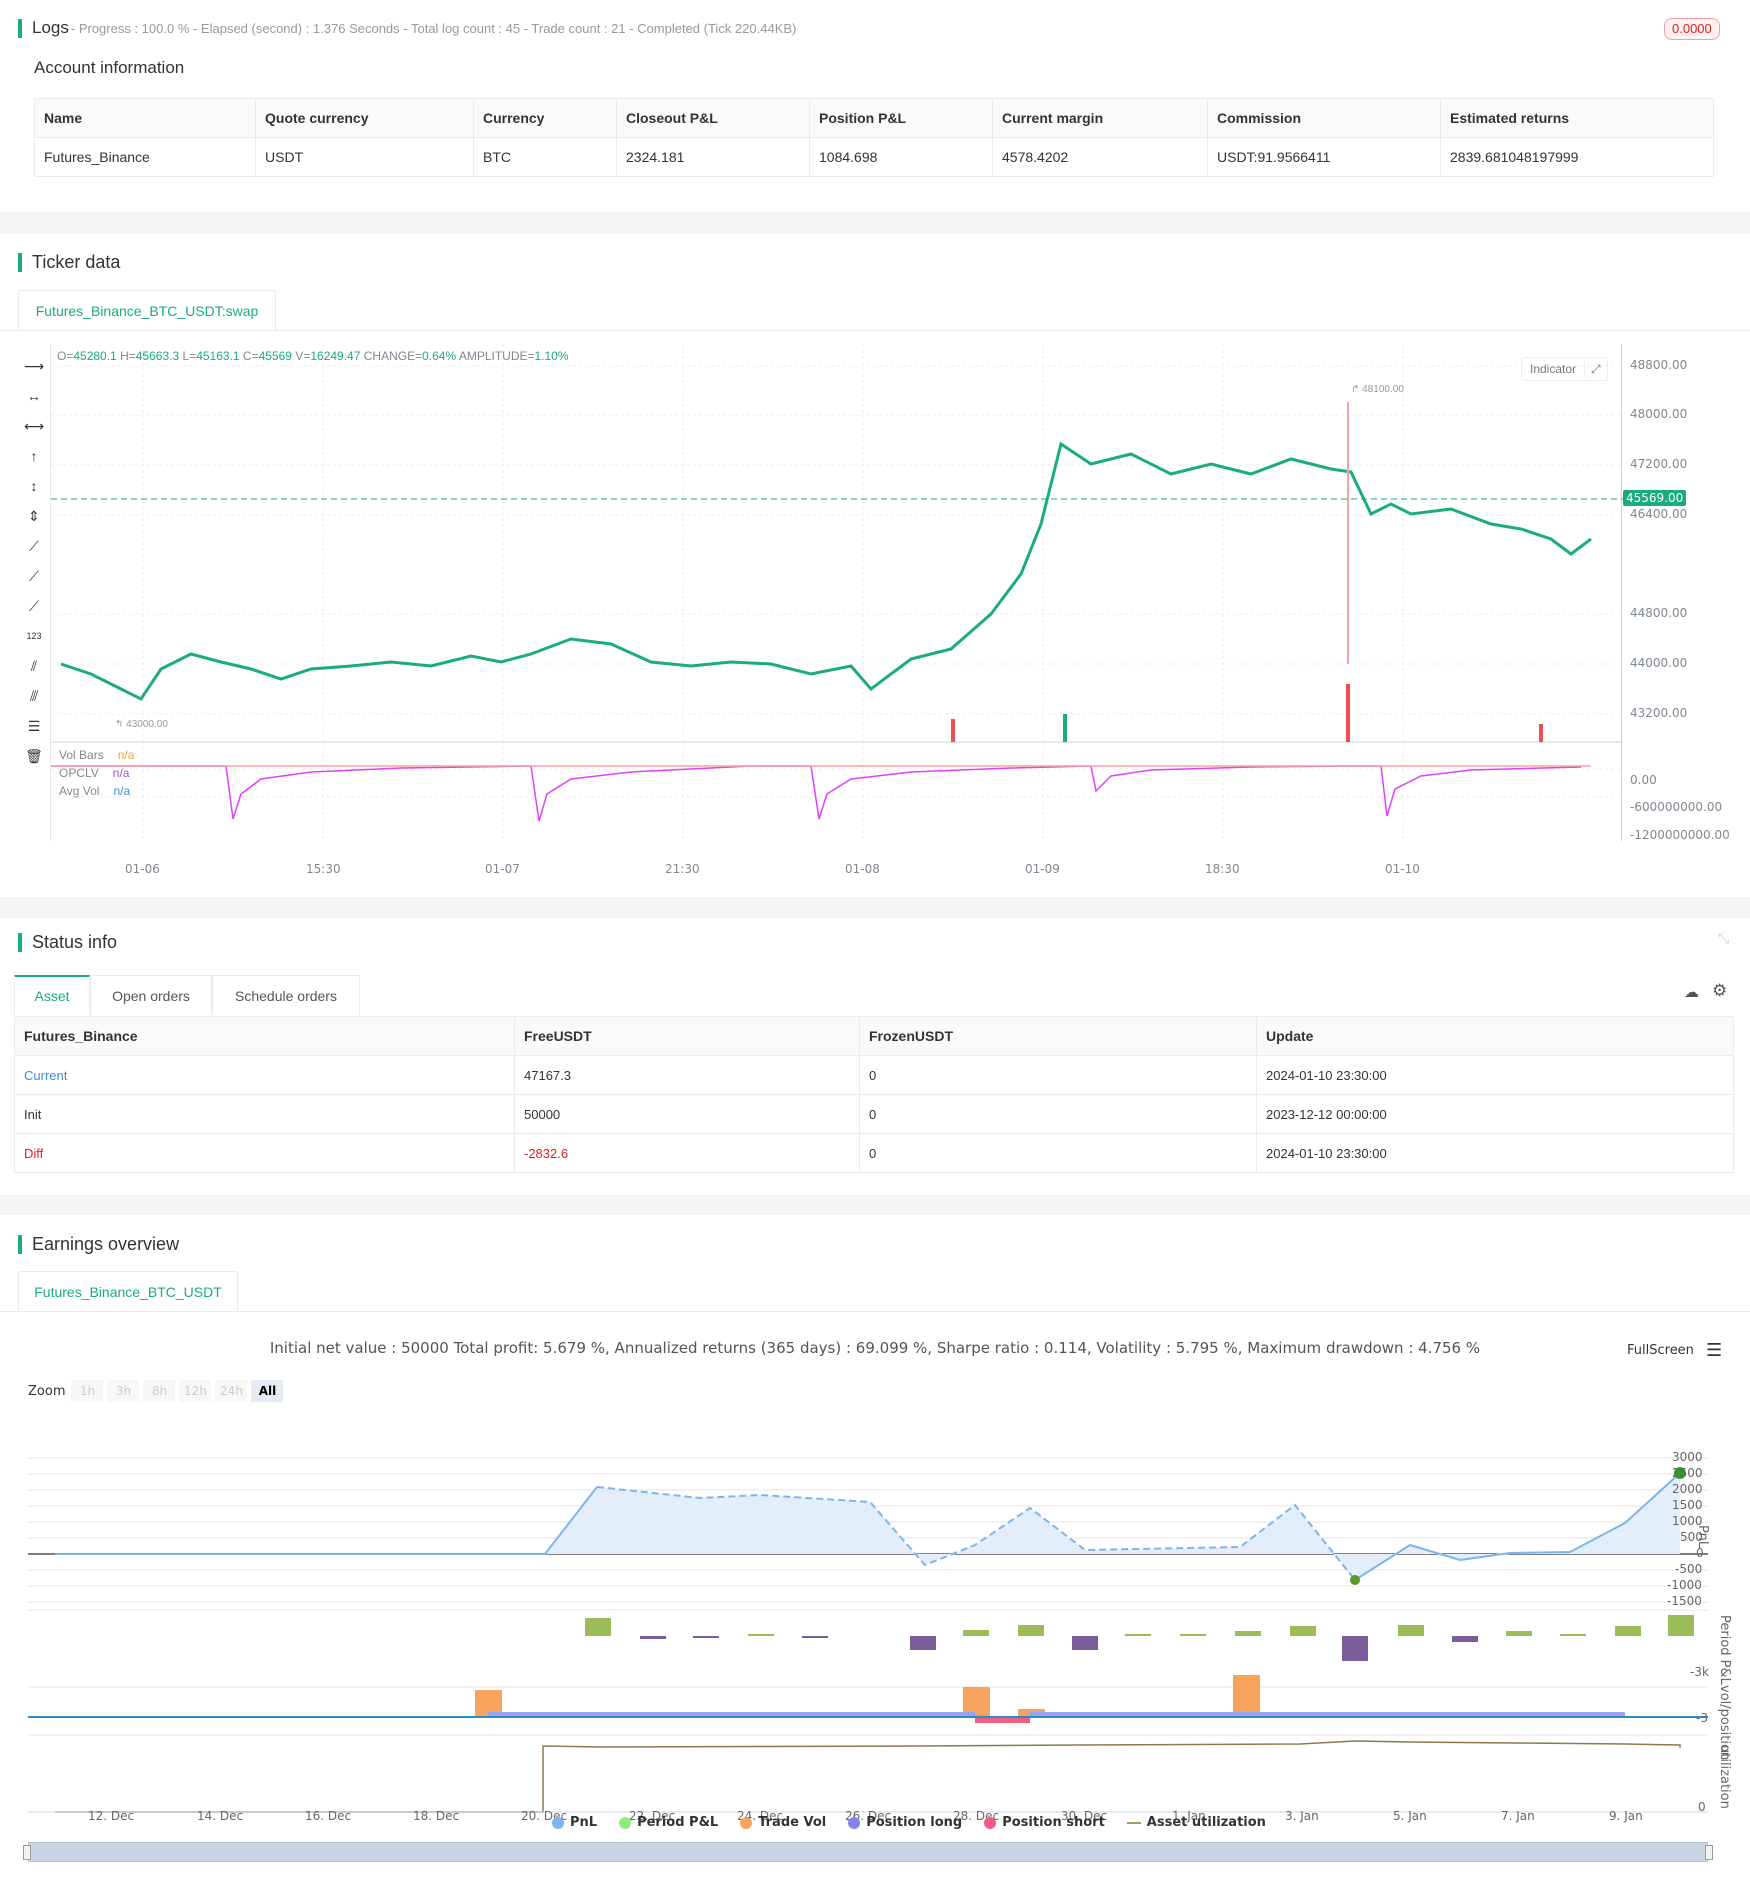 The height and width of the screenshot is (1892, 1750). Describe the element at coordinates (34, 756) in the screenshot. I see `delete-drawings-icon: 🗑` at that location.